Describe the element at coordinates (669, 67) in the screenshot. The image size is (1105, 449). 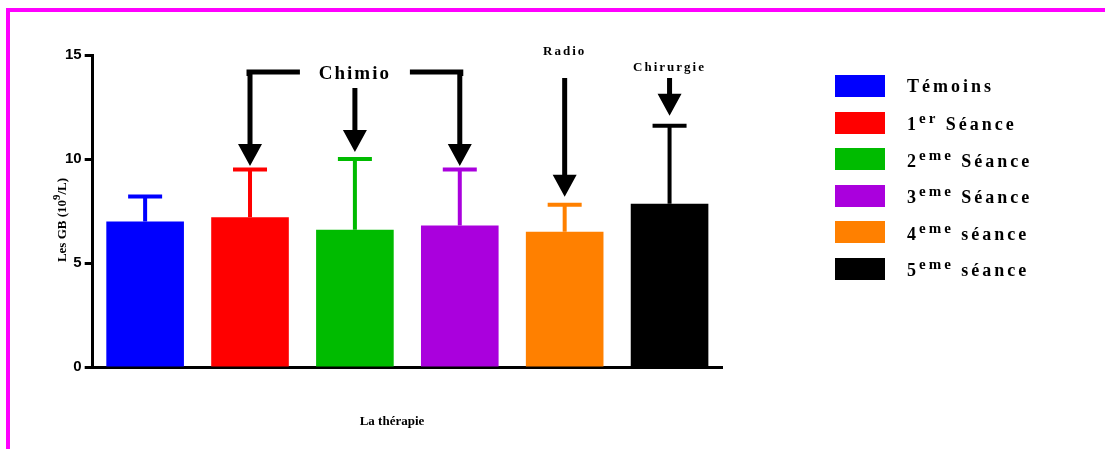
I see `annotation: Chirurgie` at that location.